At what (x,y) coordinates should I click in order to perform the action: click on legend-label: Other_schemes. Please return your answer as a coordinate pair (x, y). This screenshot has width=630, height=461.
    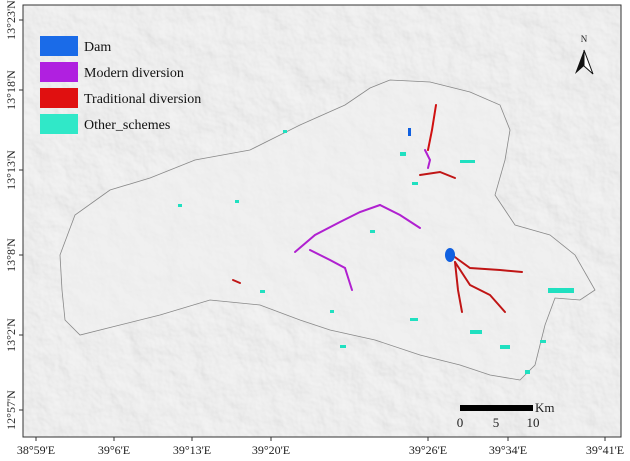
    Looking at the image, I should click on (127, 125).